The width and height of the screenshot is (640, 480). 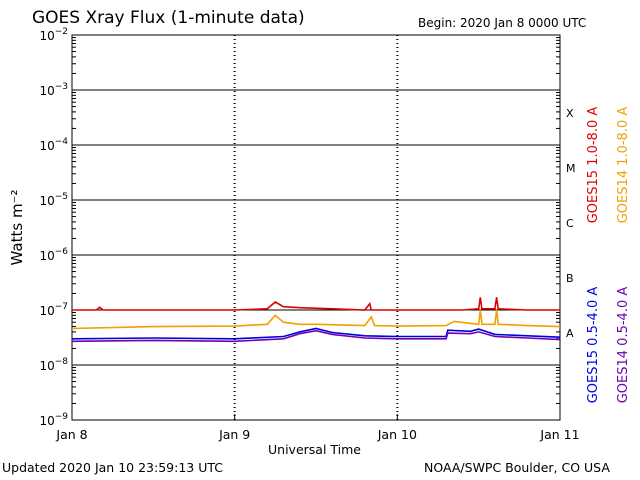 What do you see at coordinates (502, 23) in the screenshot?
I see `begin-time: Begin: 2020 Jan 8 0000 UTC` at bounding box center [502, 23].